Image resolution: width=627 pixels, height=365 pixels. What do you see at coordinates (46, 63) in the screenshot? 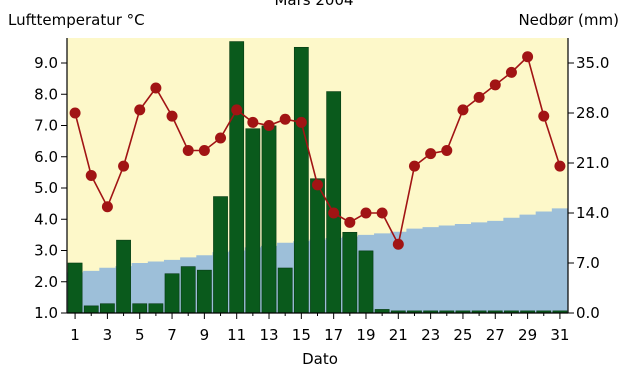
I see `y-left-tick-label: 9.0` at bounding box center [46, 63].